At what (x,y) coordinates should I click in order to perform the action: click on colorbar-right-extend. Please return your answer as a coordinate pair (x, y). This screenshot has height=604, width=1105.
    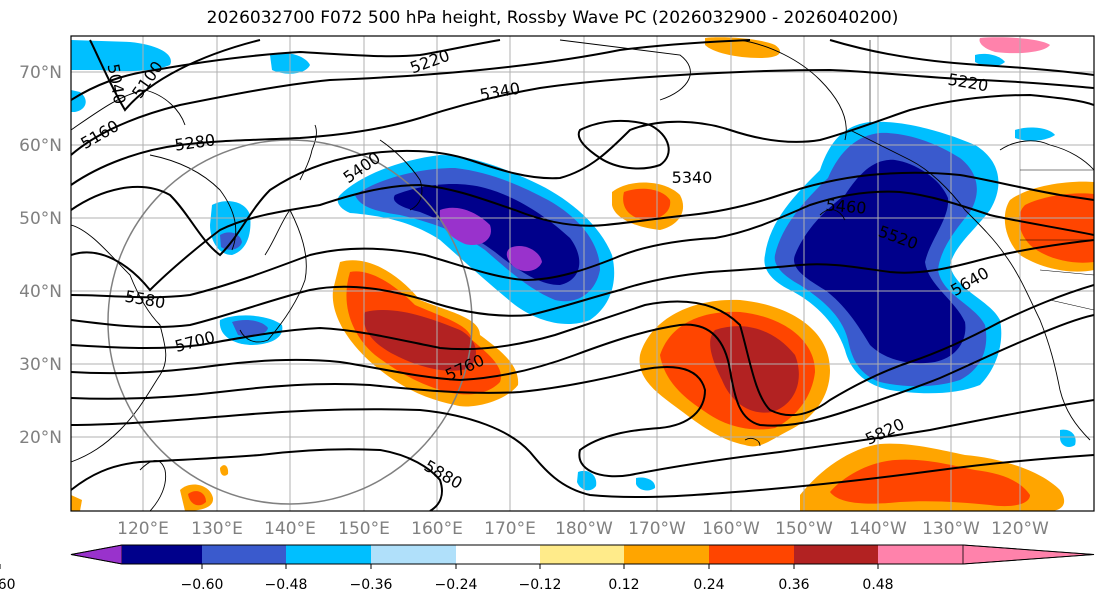
    Looking at the image, I should click on (1028, 554).